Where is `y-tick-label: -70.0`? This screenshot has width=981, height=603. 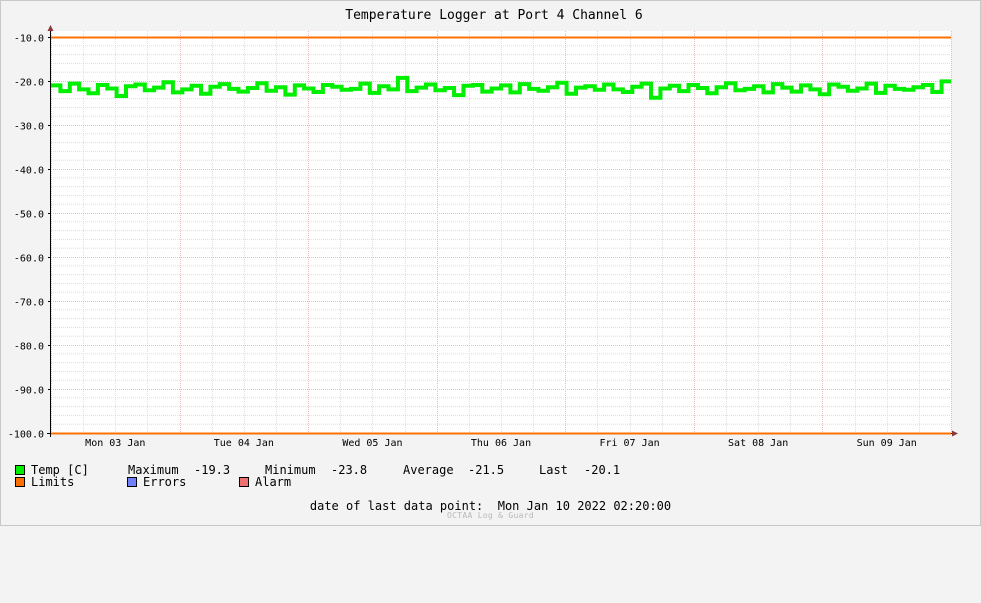
y-tick-label: -70.0 is located at coordinates (29, 303).